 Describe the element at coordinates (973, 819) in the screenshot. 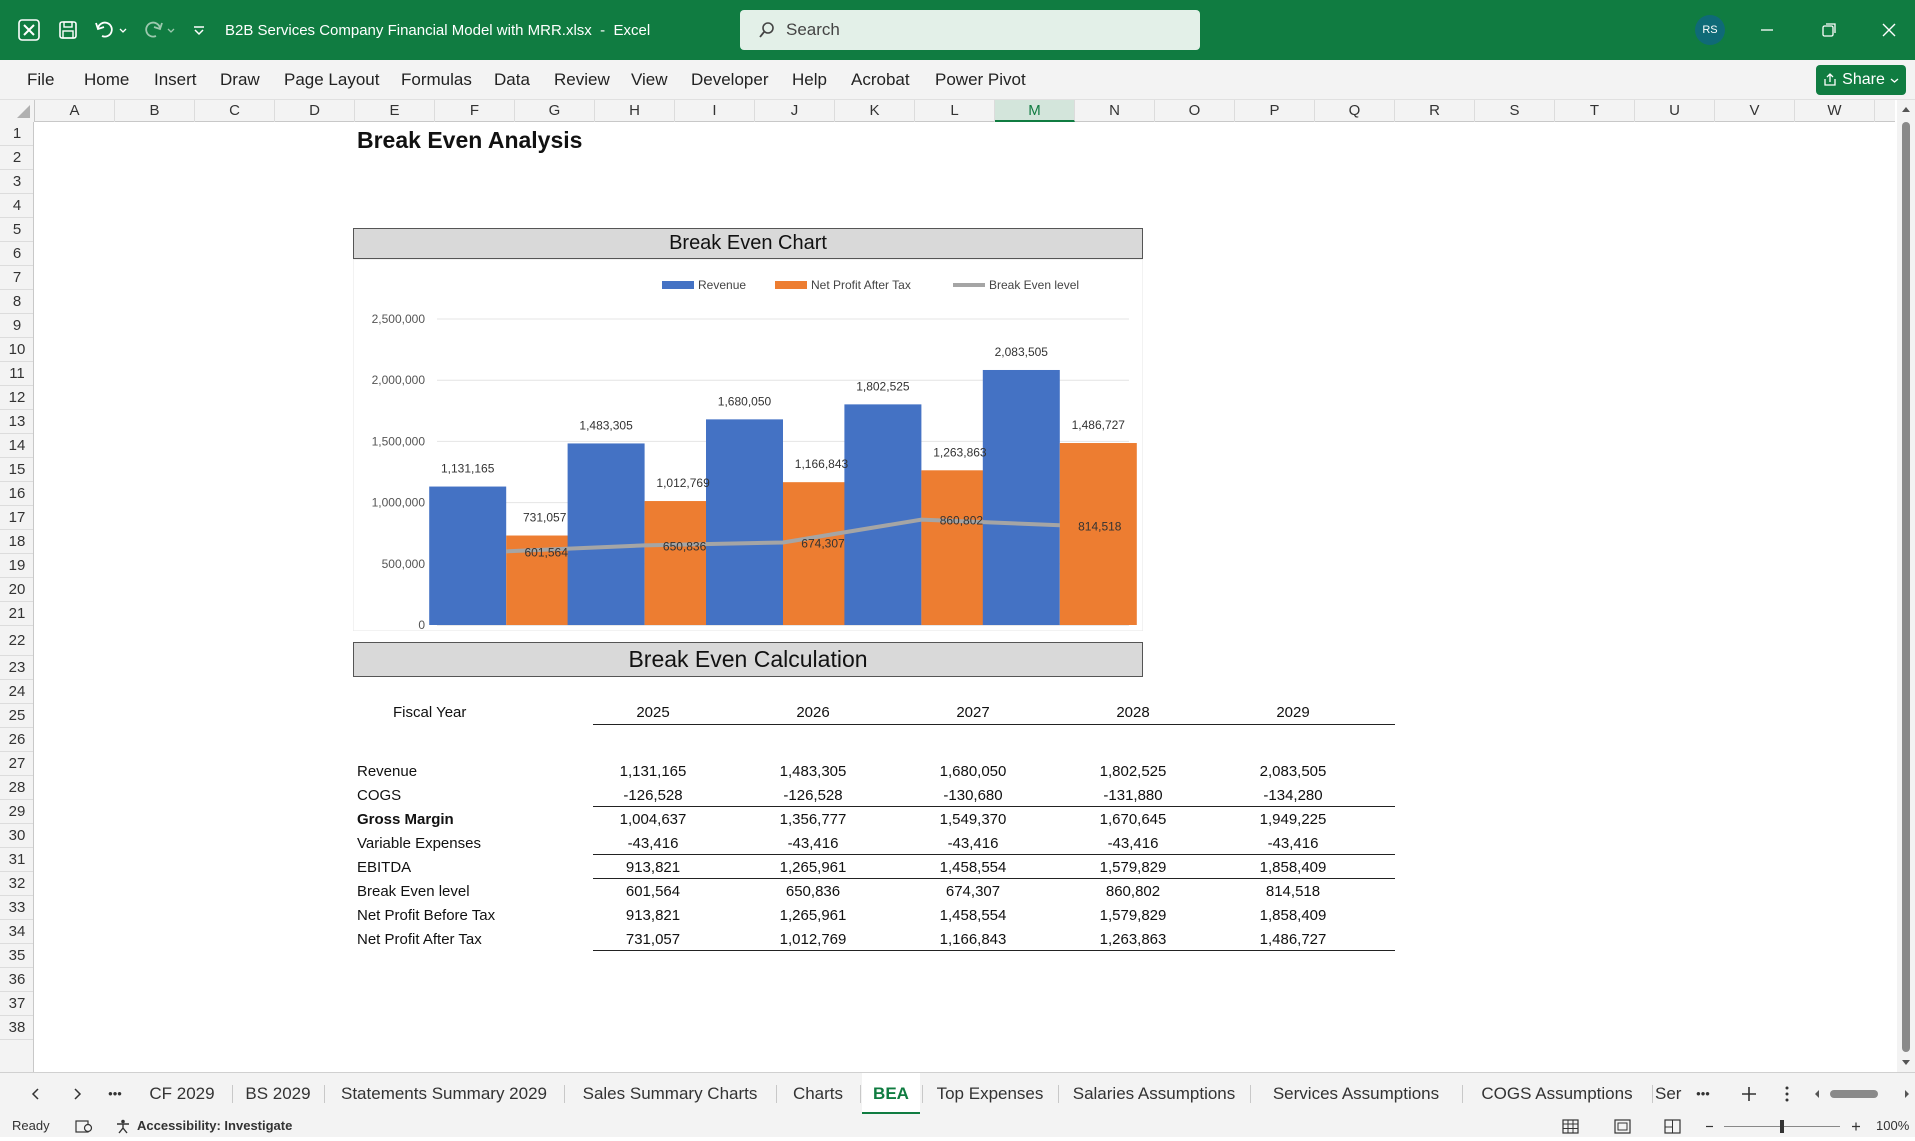

I see `table-cell: 1,549,370` at that location.